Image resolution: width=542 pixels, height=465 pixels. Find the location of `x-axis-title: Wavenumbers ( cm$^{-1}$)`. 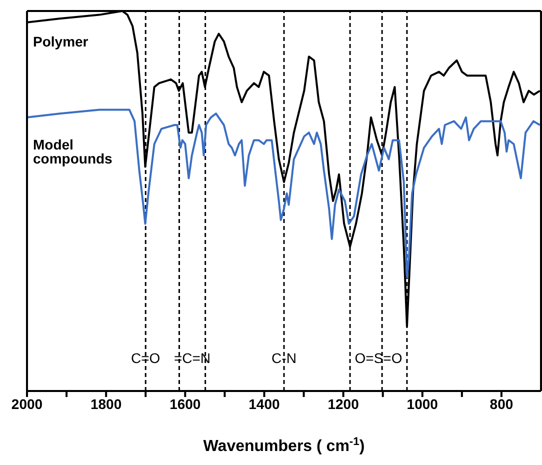

x-axis-title: Wavenumbers ( cm$^{-1}$) is located at coordinates (284, 445).